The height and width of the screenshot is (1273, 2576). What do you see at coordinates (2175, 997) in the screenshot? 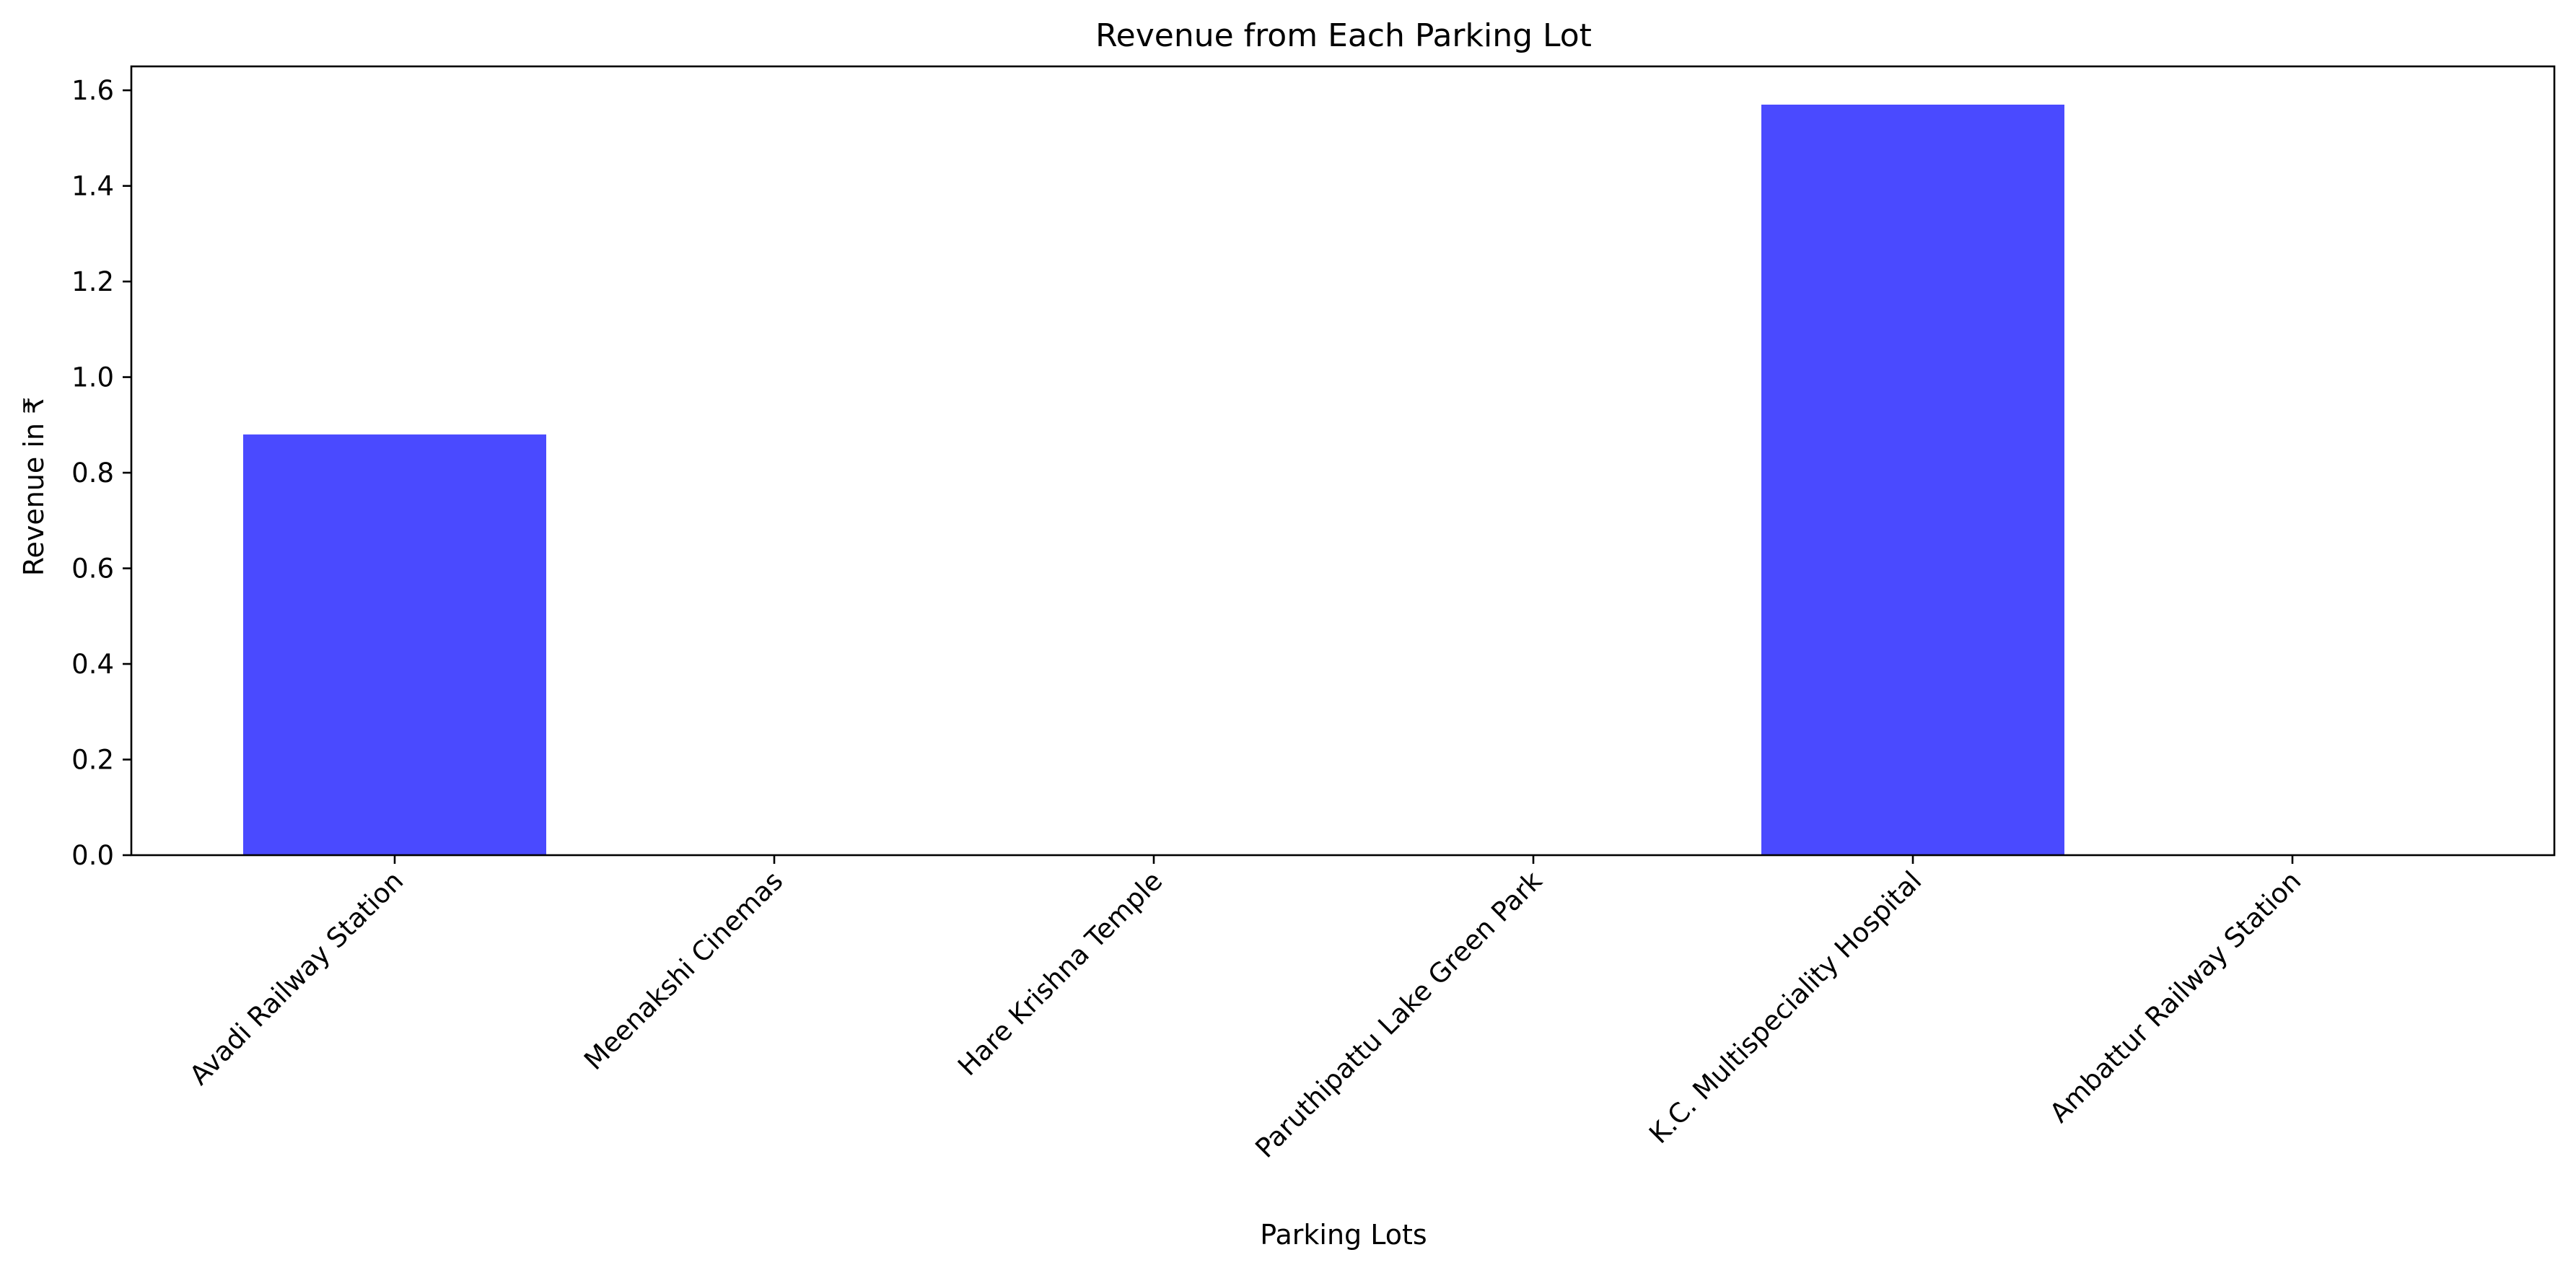
I see `x-tick-label: Ambattur Railway Station` at bounding box center [2175, 997].